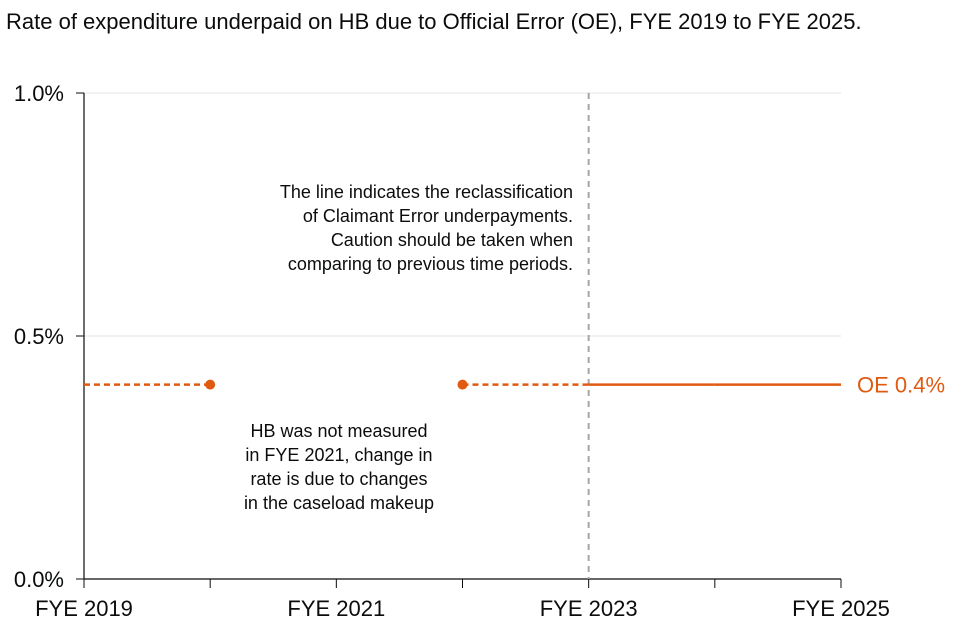 The width and height of the screenshot is (960, 640). Describe the element at coordinates (901, 385) in the screenshot. I see `series-end-label: OE 0.4%` at that location.